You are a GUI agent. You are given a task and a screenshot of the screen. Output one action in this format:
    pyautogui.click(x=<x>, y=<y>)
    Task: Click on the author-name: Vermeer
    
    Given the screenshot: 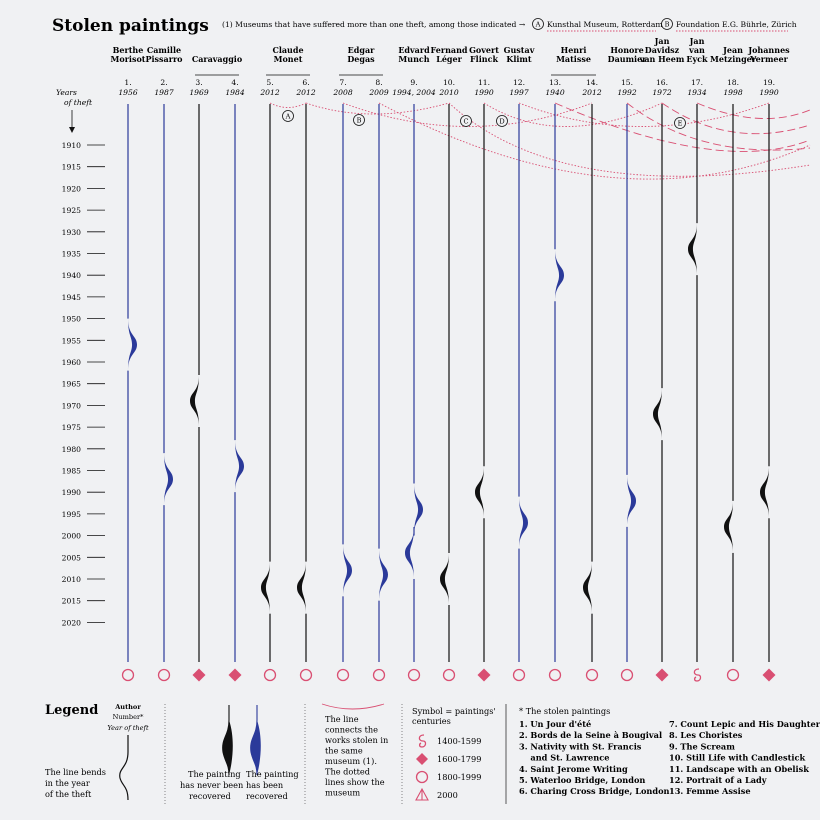 What is the action you would take?
    pyautogui.click(x=768, y=59)
    